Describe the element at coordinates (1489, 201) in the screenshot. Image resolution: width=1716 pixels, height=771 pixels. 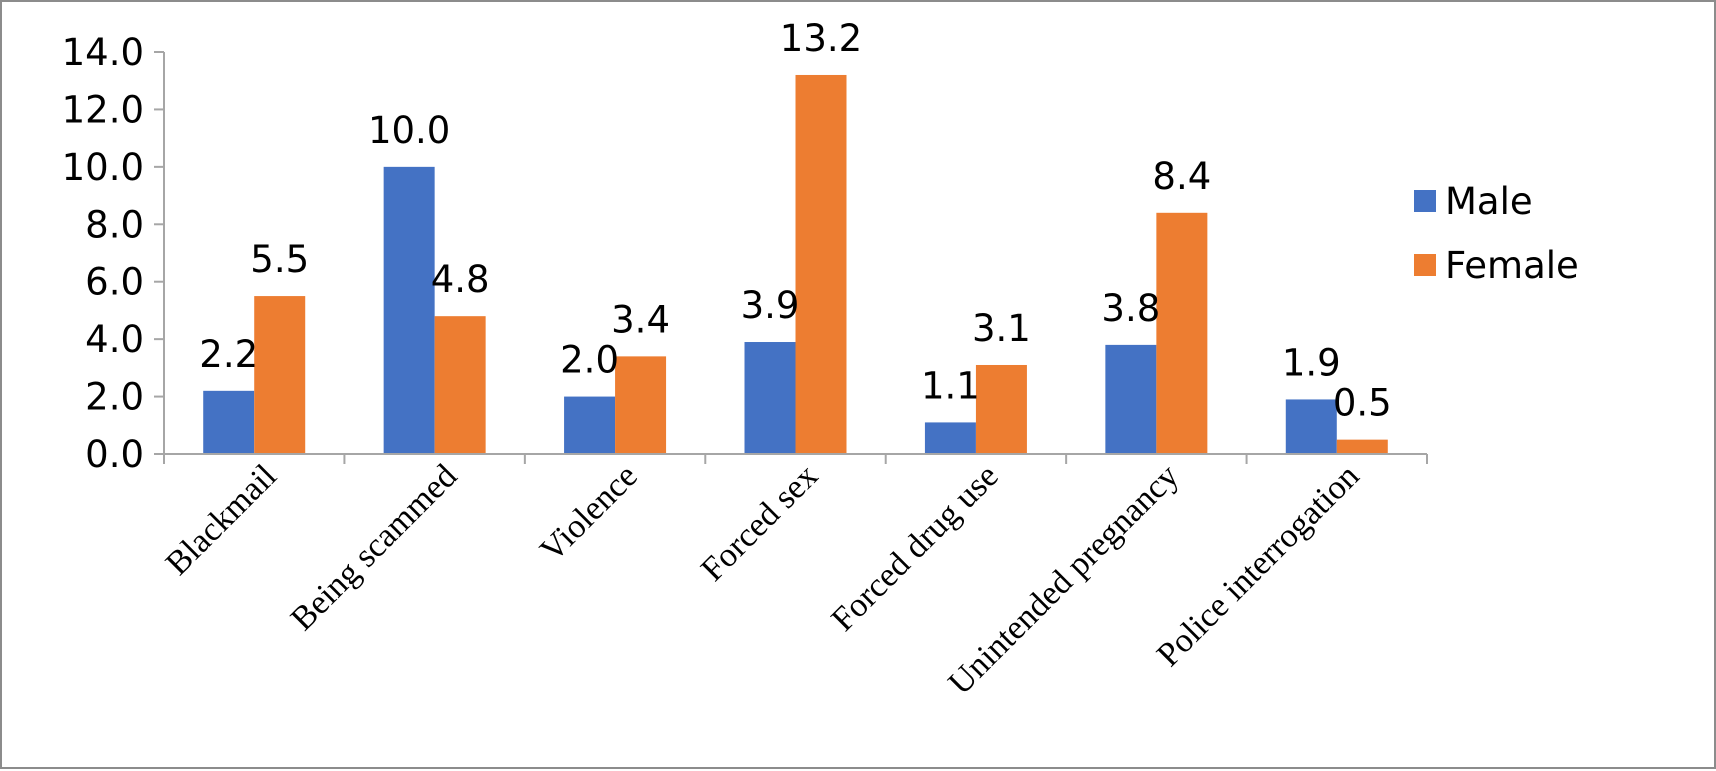
I see `legend-label-male: Male` at that location.